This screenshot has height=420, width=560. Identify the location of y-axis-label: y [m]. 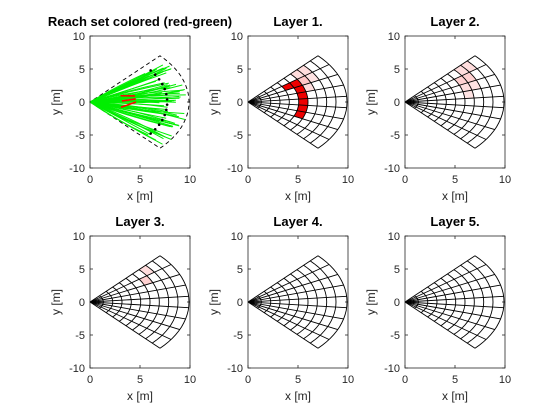
(214, 102).